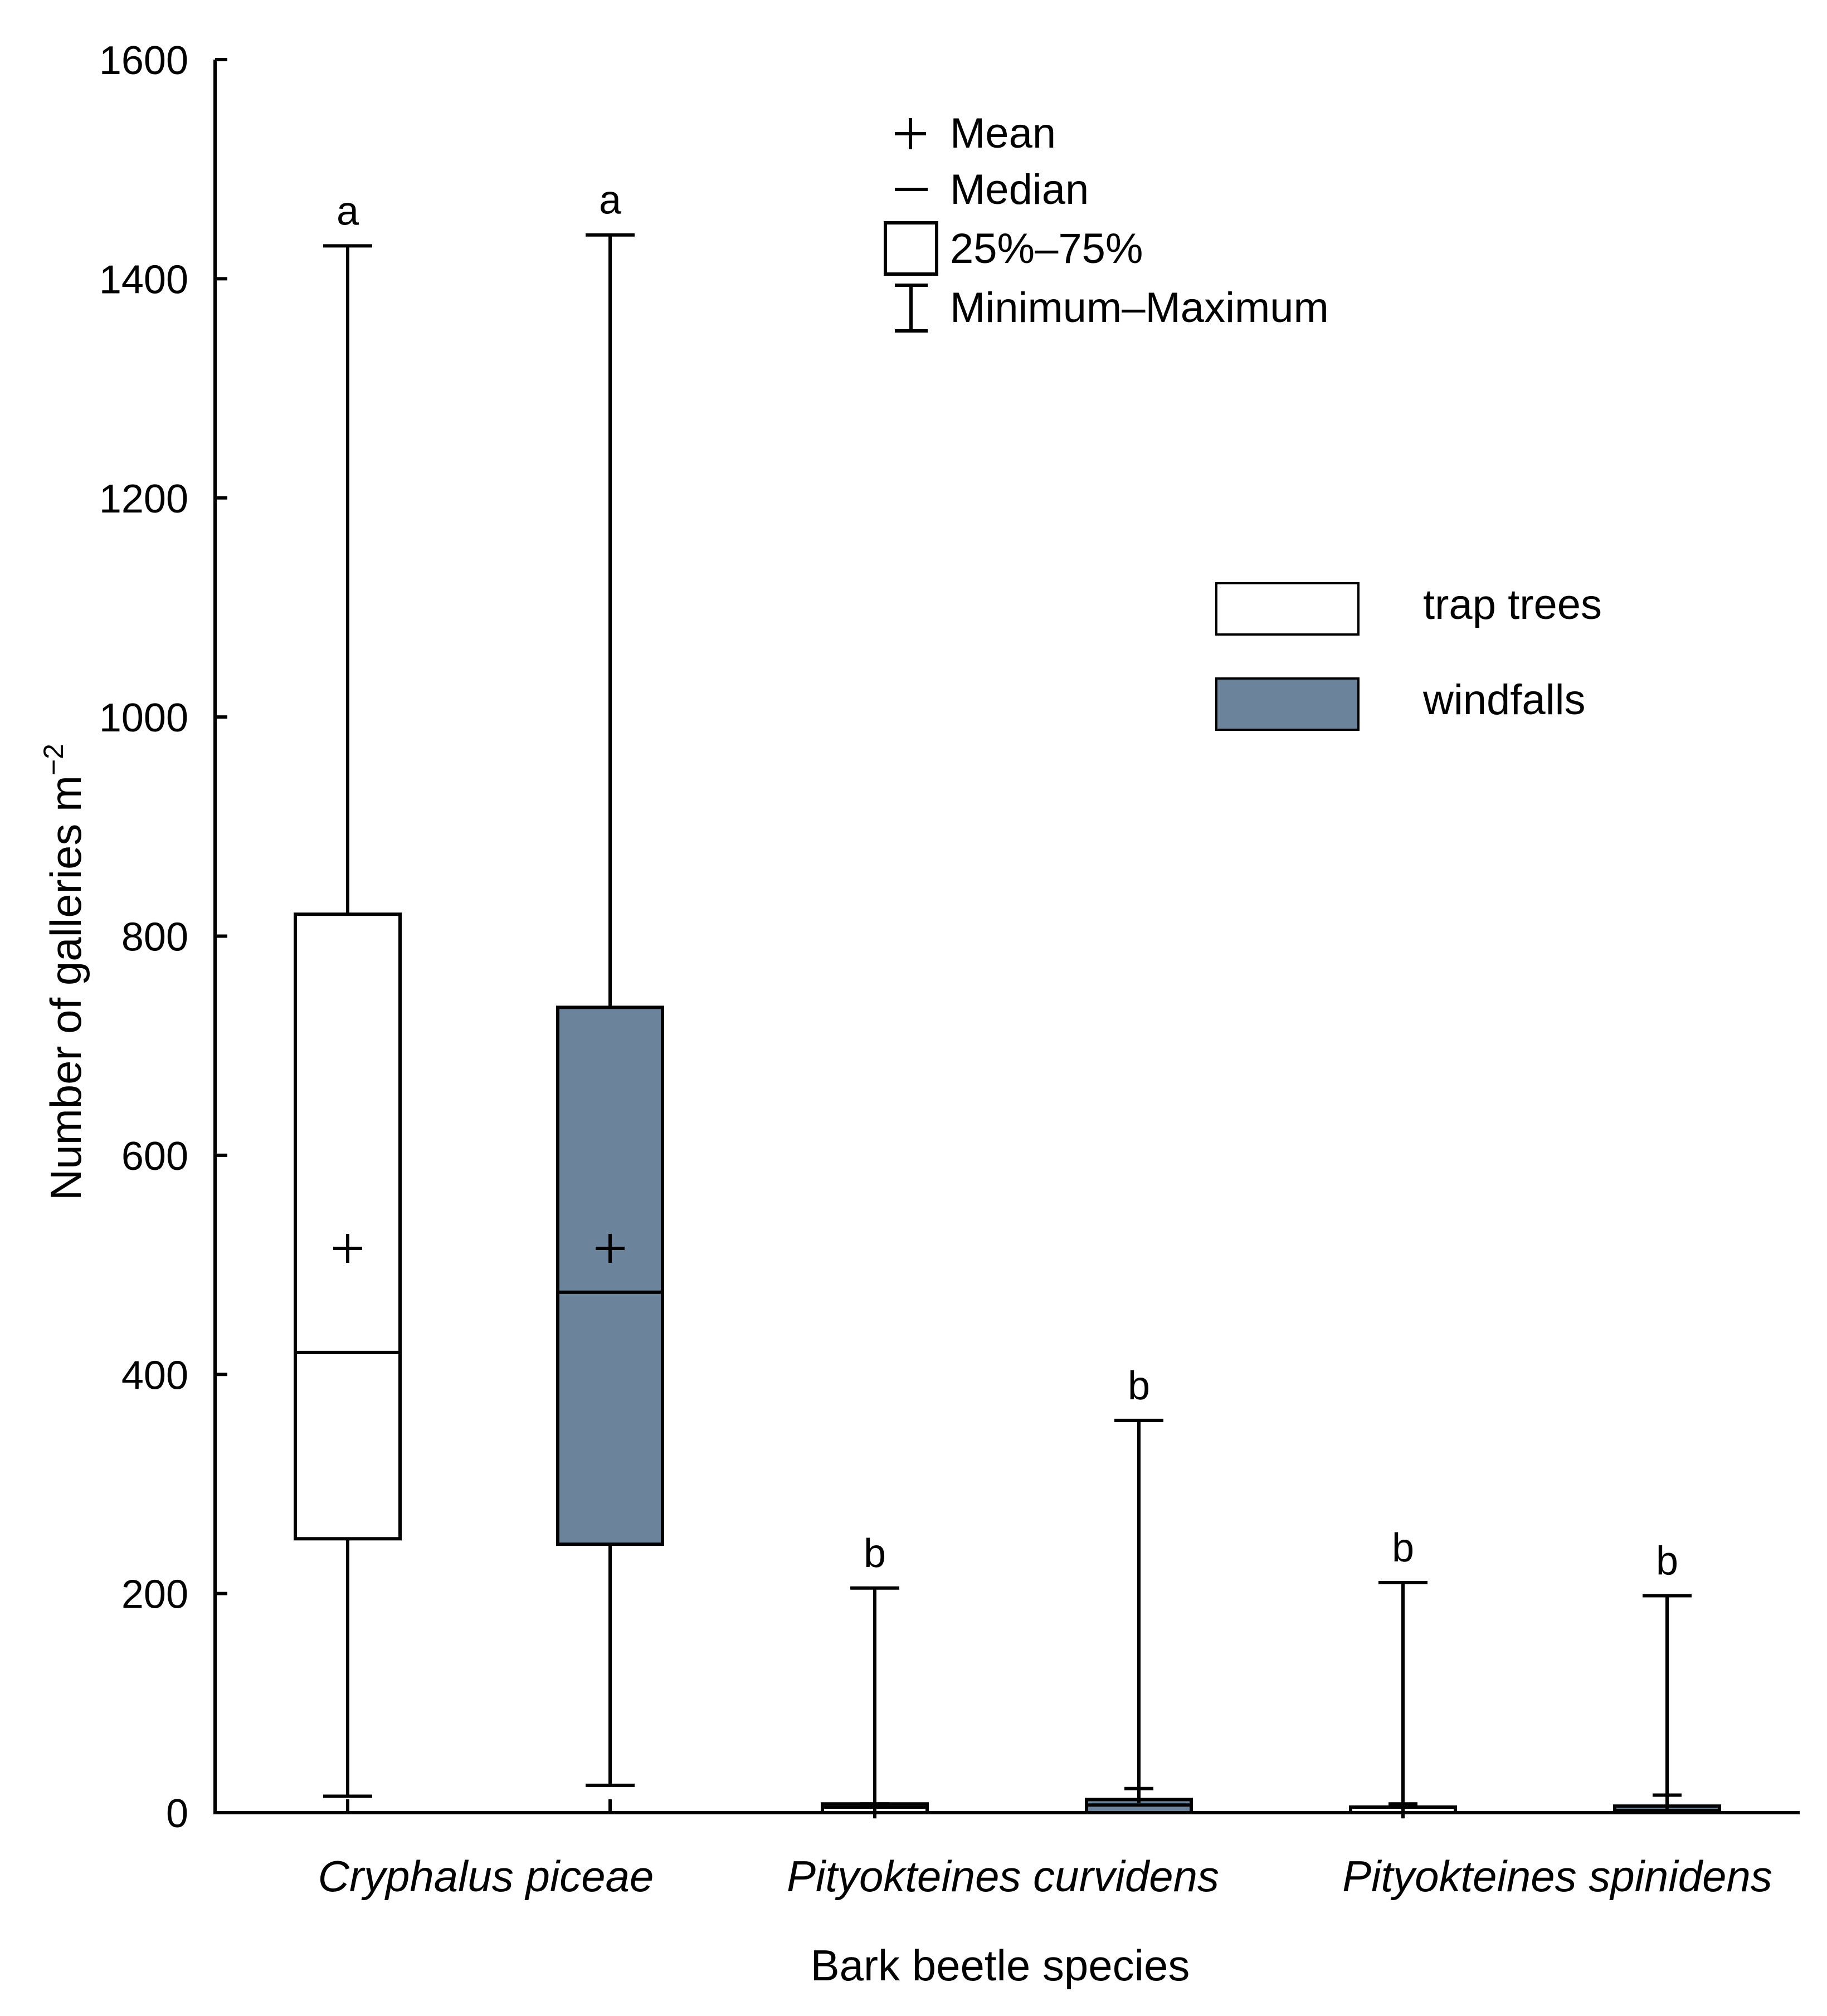 The width and height of the screenshot is (1827, 2016). Describe the element at coordinates (1408, 656) in the screenshot. I see `series-legend: trap trees windfalls` at that location.